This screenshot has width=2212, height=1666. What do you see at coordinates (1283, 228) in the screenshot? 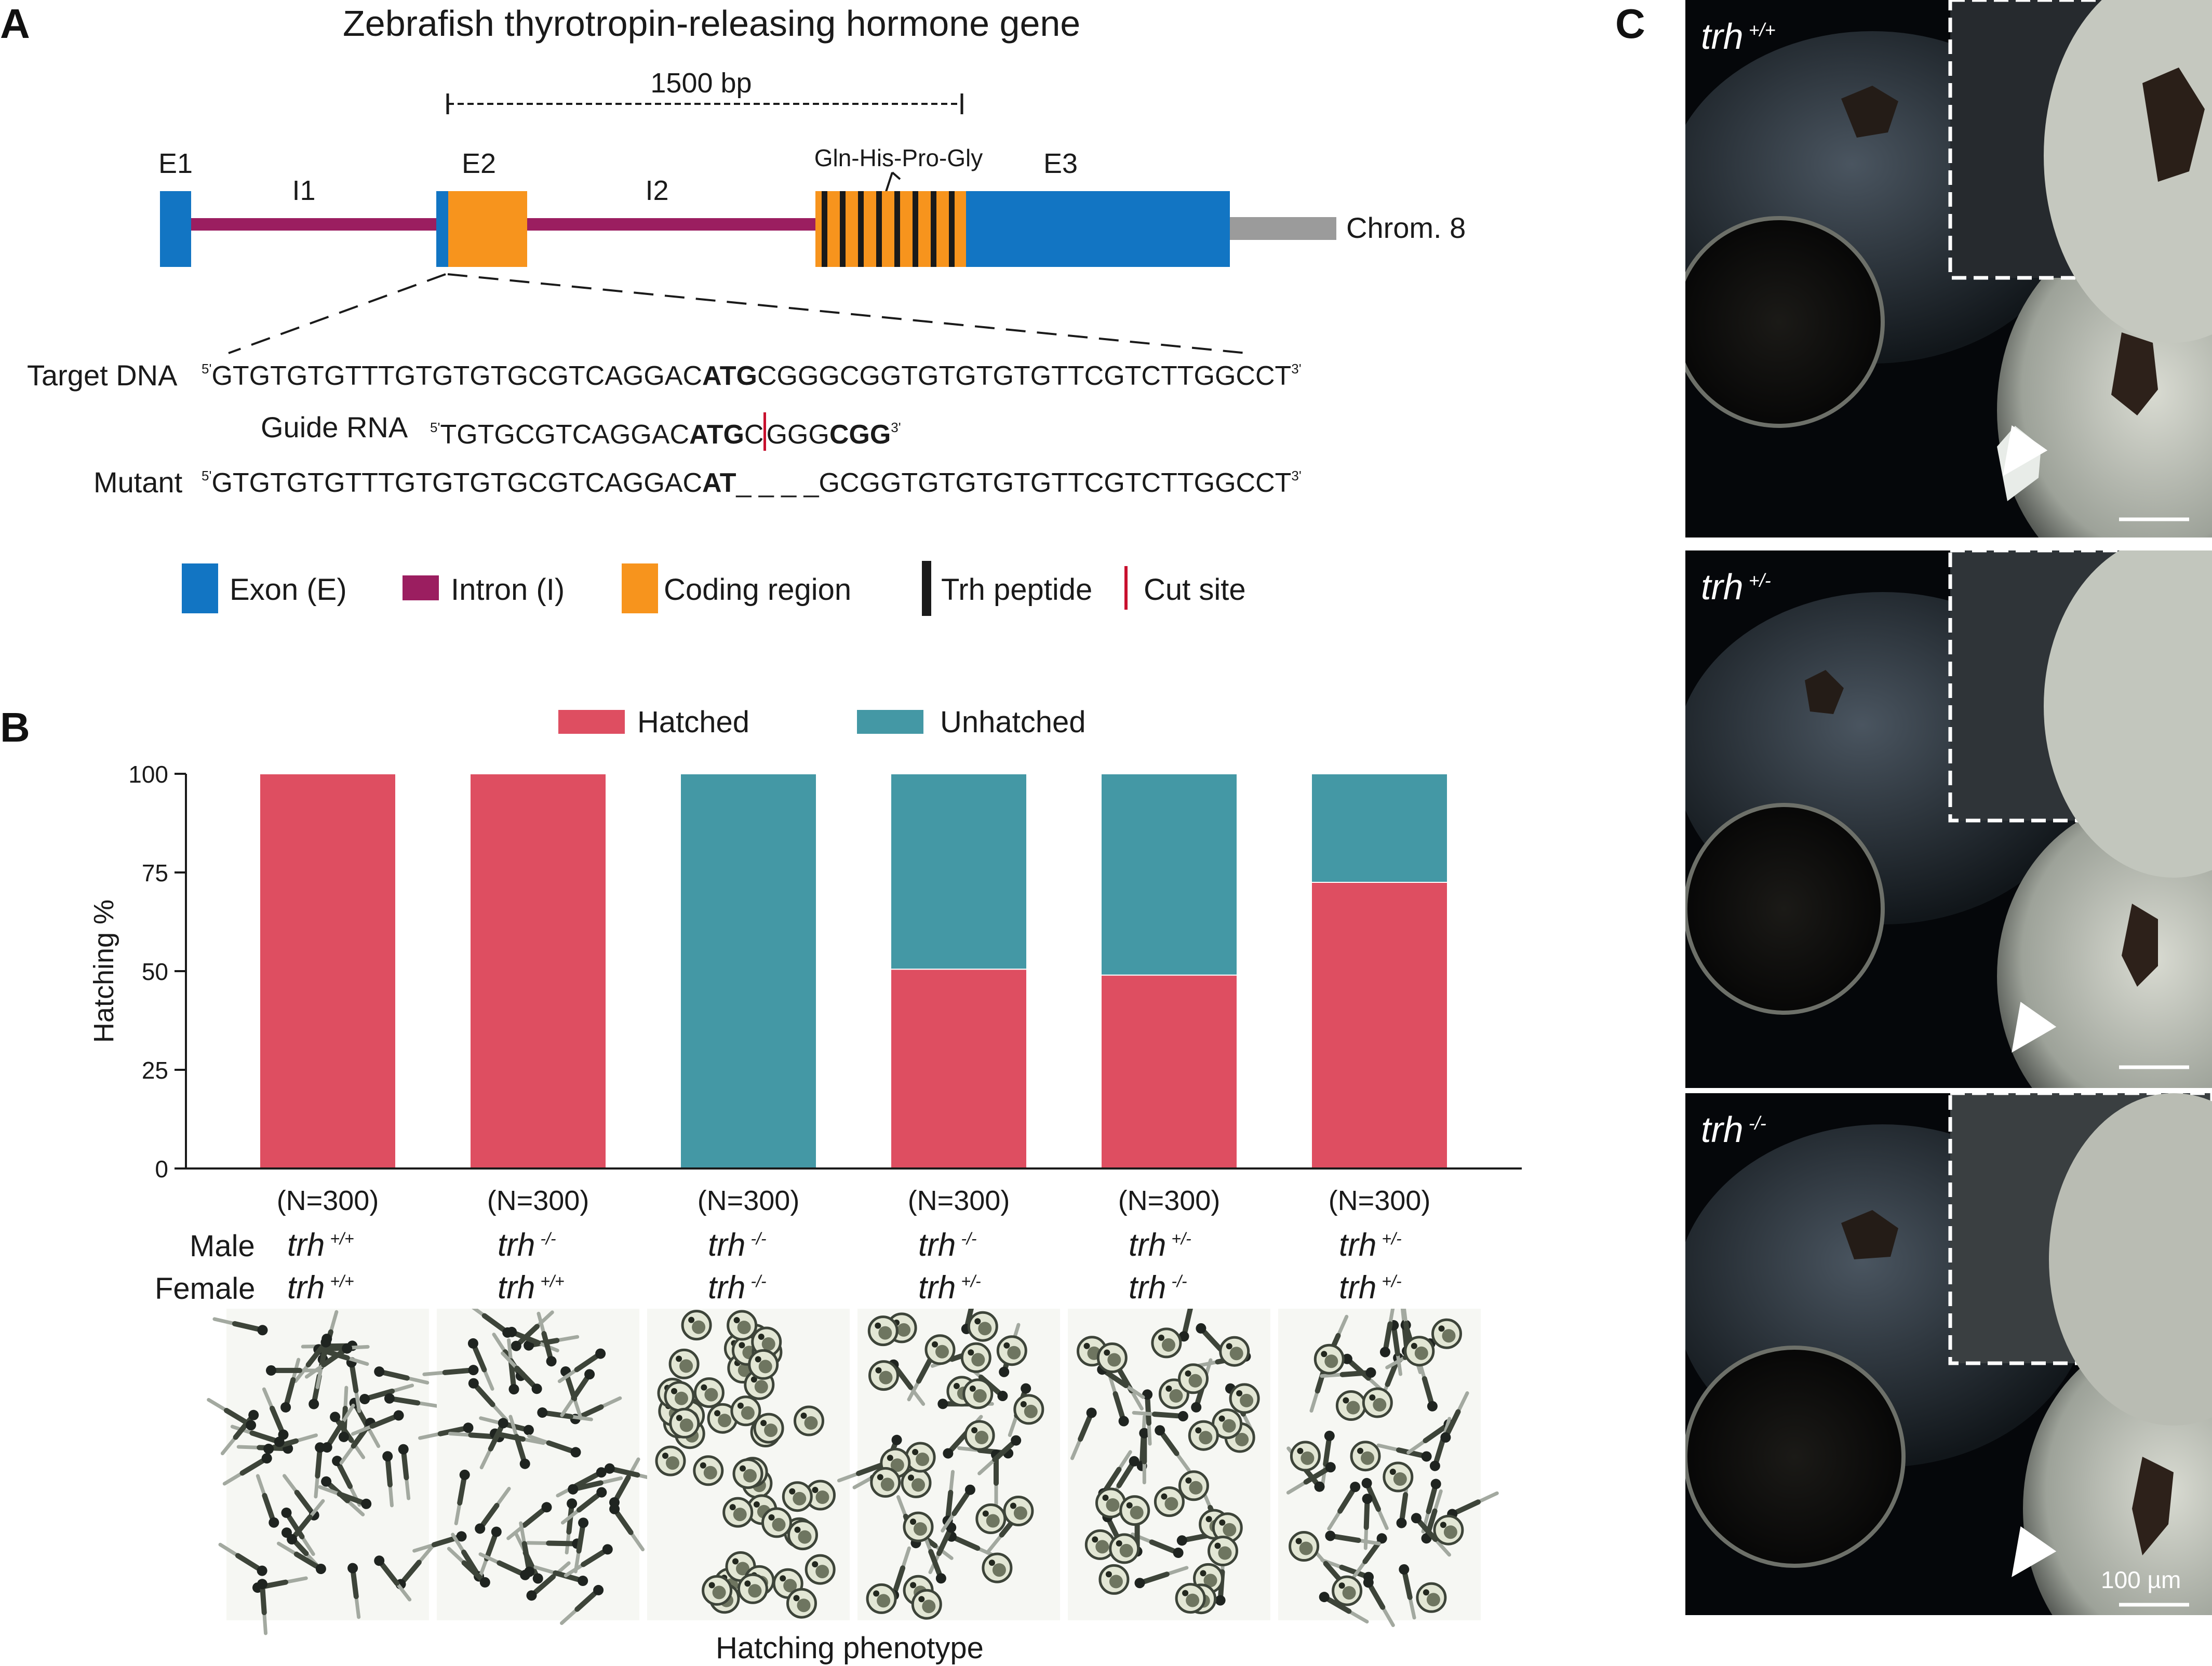
I see `chromosome-flank` at bounding box center [1283, 228].